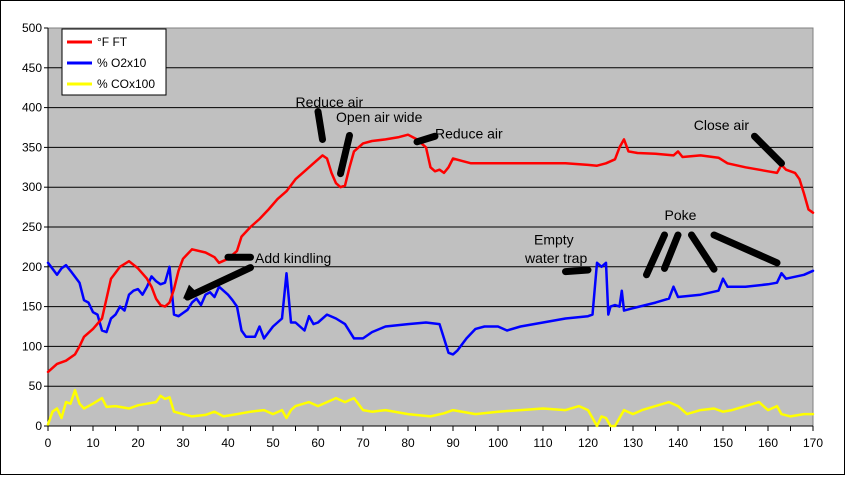 The width and height of the screenshot is (845, 480). What do you see at coordinates (588, 443) in the screenshot?
I see `x-tick-label: 120` at bounding box center [588, 443].